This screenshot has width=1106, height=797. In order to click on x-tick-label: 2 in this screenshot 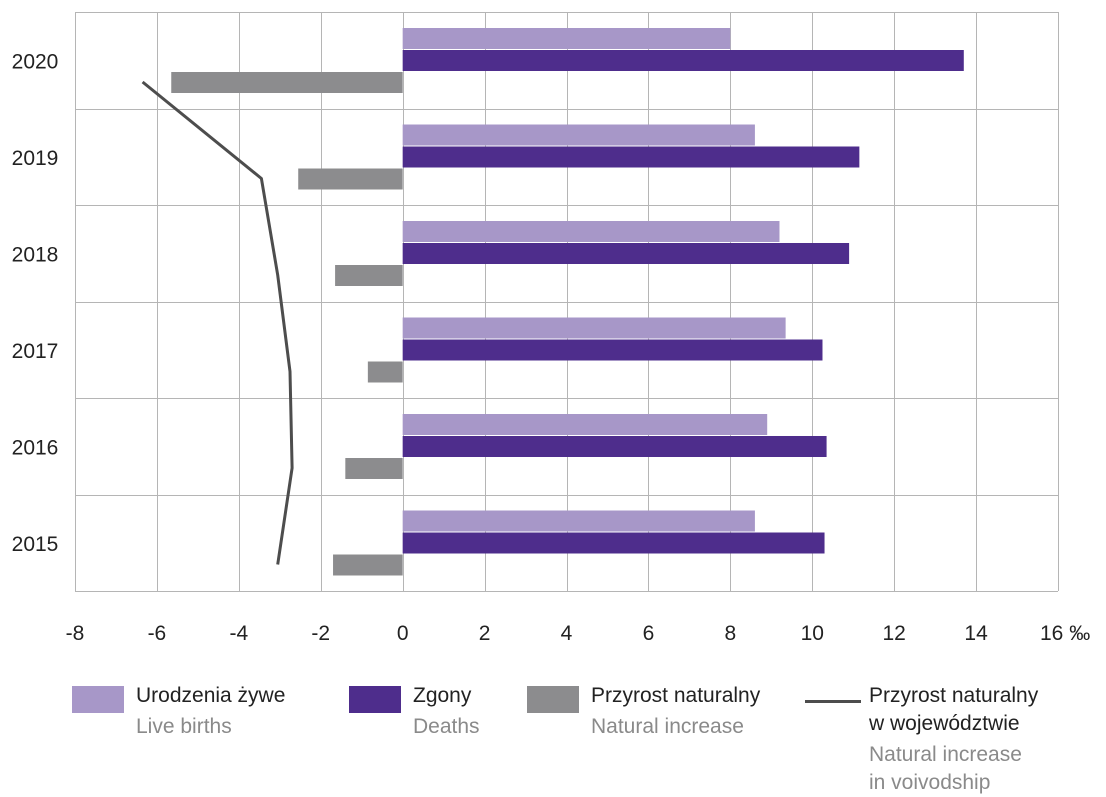, I will do `click(485, 633)`.